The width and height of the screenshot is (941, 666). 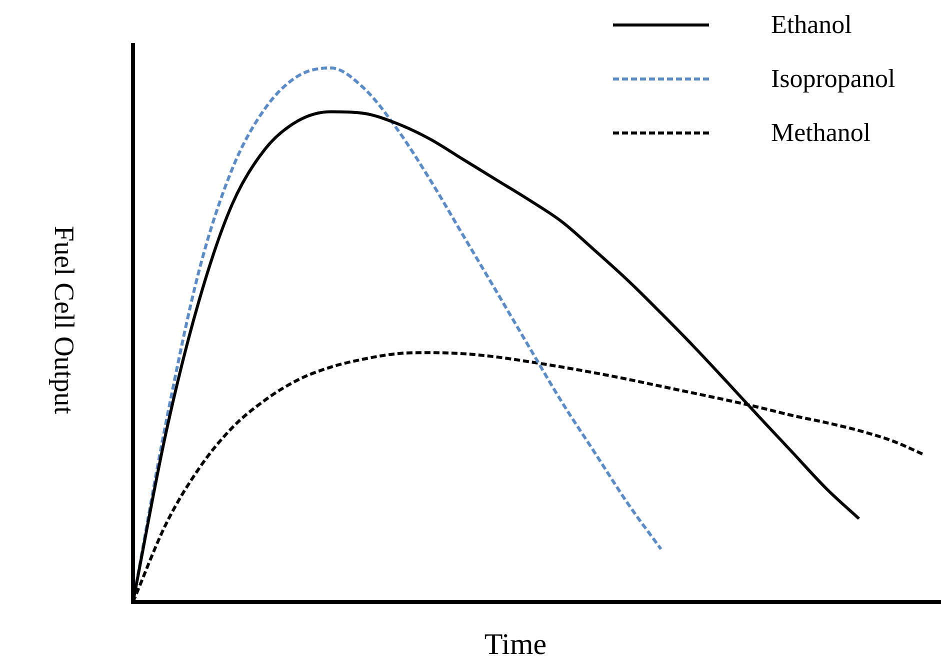 I want to click on legend-label: Isopropanol, so click(x=833, y=79).